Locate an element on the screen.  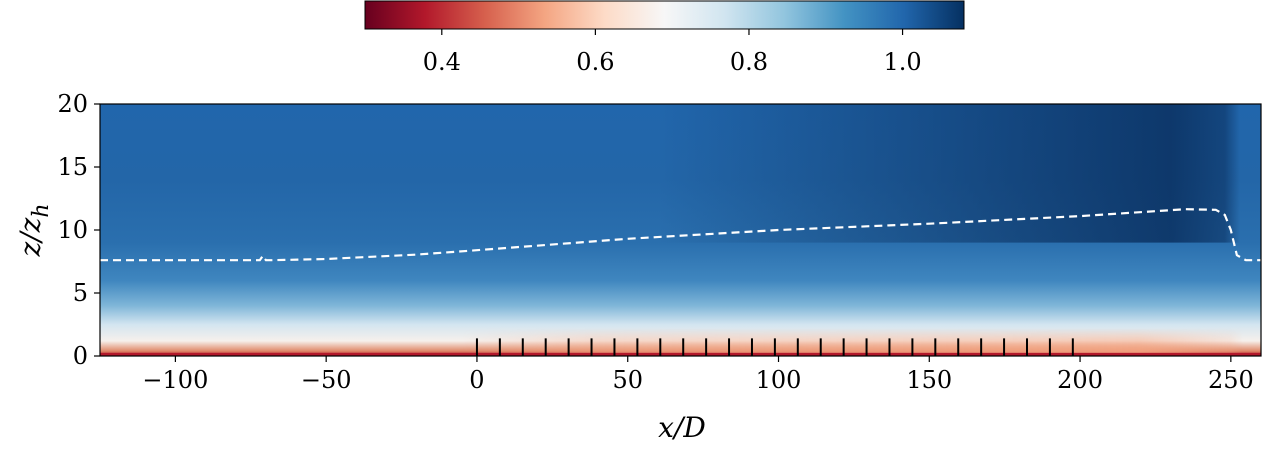
y-tick-label: 20 is located at coordinates (72, 104).